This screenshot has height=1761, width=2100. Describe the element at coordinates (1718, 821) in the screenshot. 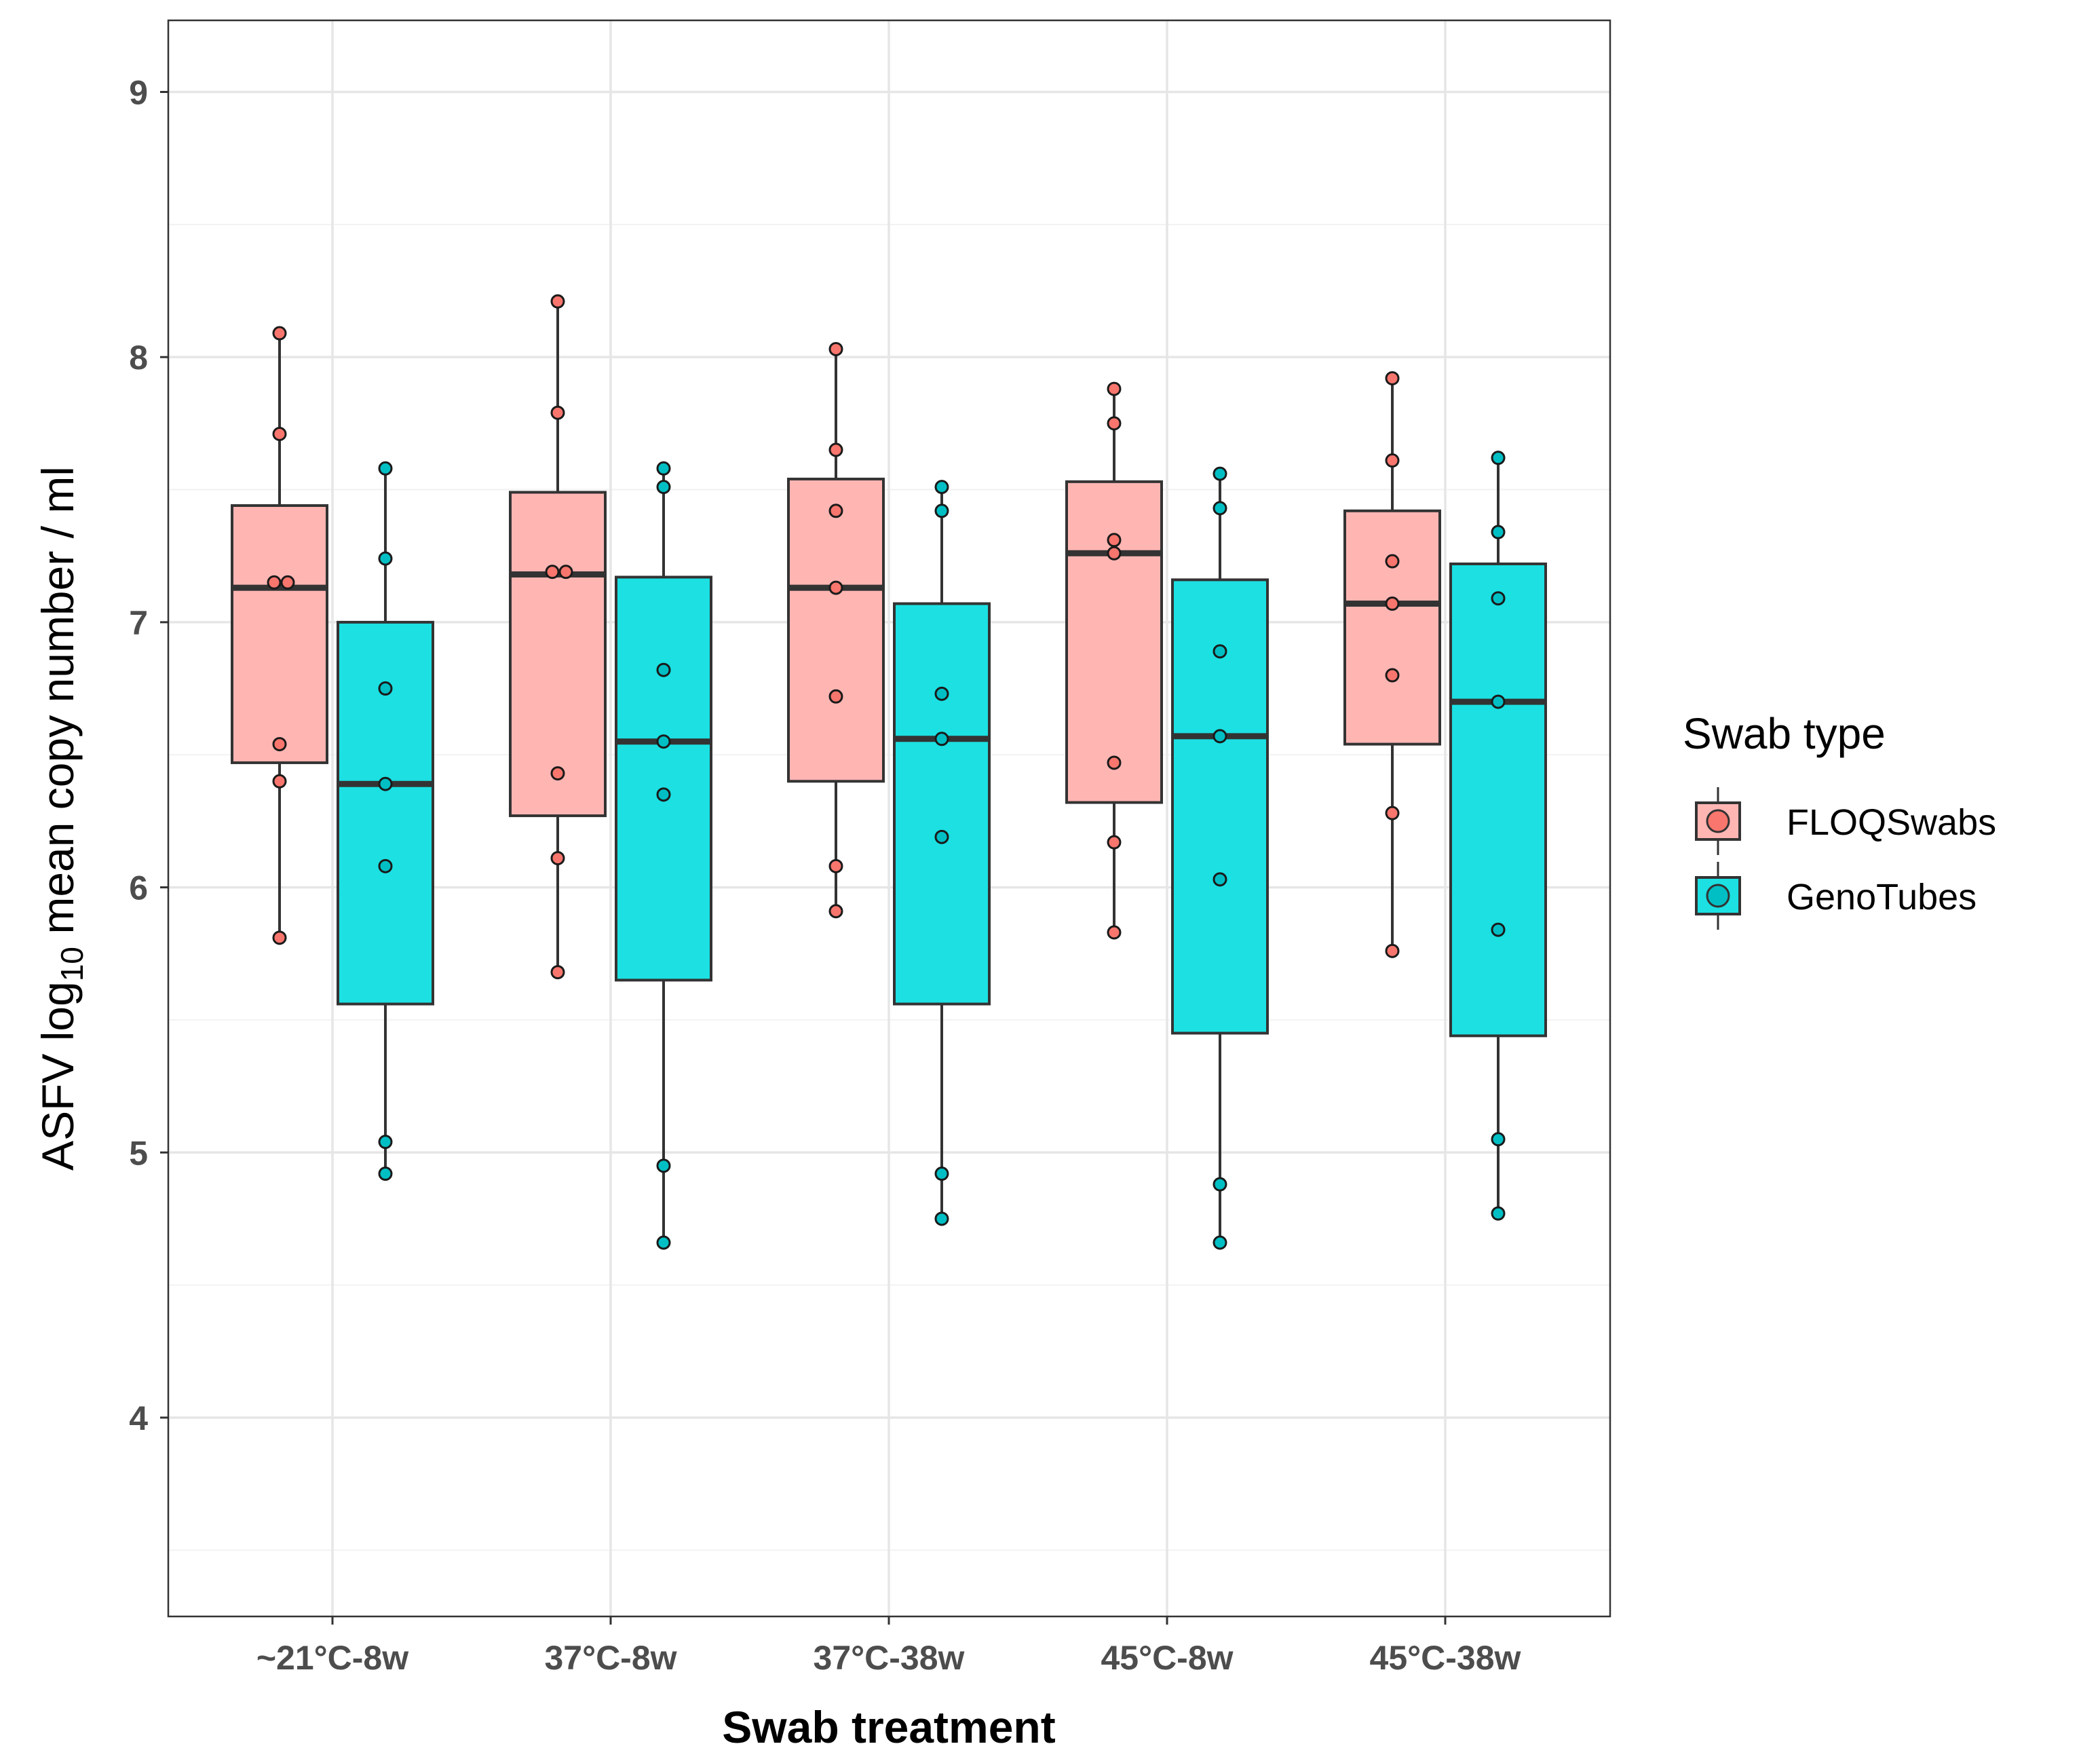

I see `legend-key-floqswabs` at that location.